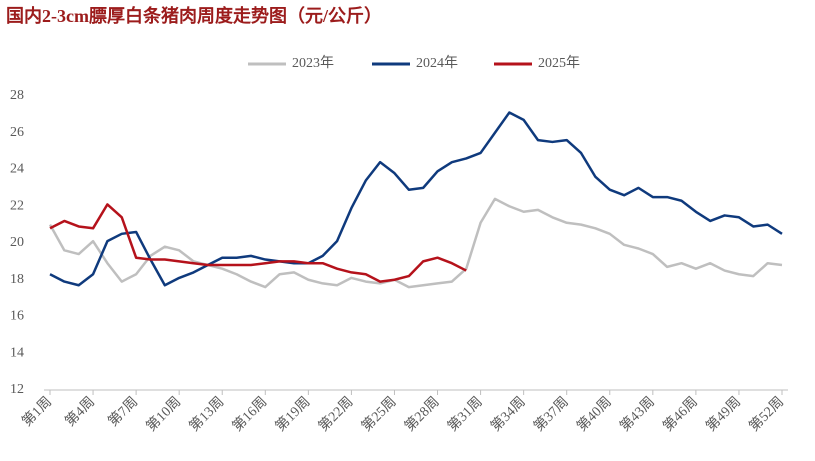  Describe the element at coordinates (723, 414) in the screenshot. I see `x-tick-label: 第49周` at that location.